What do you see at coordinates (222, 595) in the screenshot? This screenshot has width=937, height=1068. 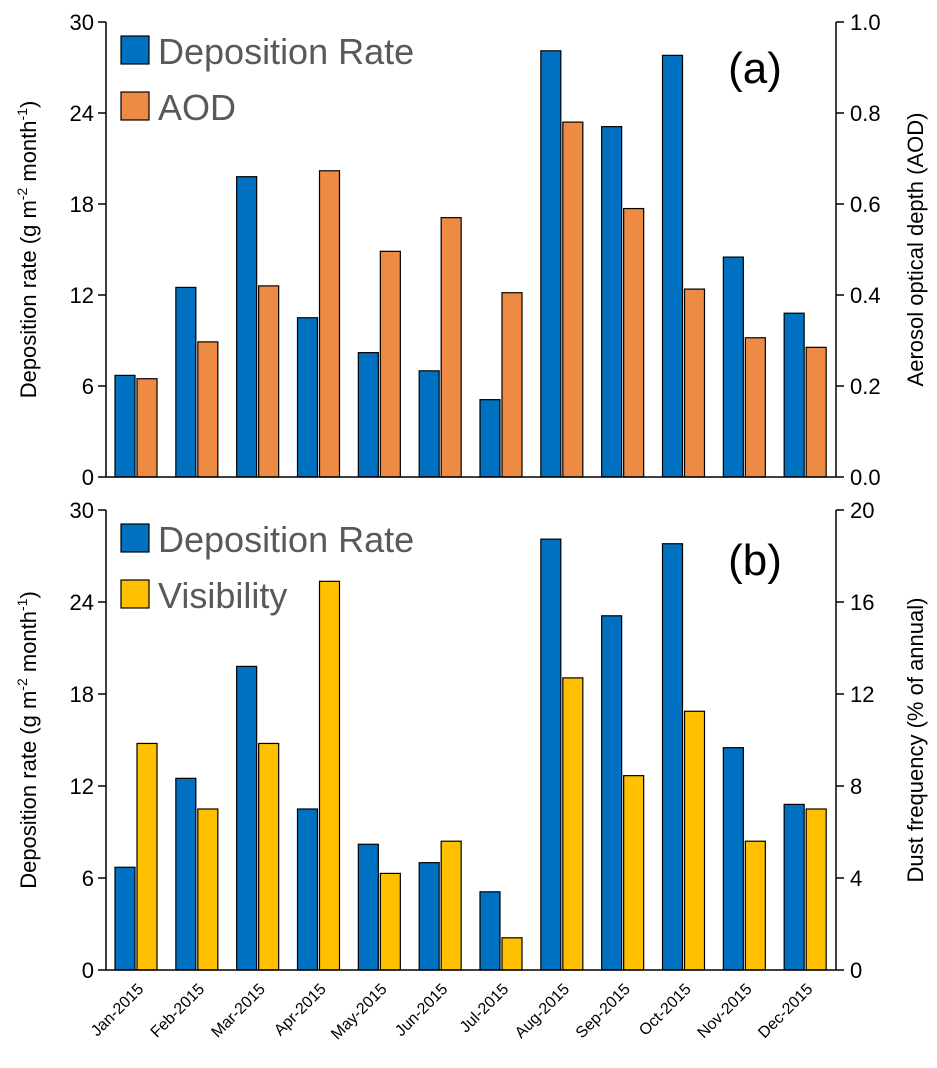 I see `legend-label-visibility: Visibility` at bounding box center [222, 595].